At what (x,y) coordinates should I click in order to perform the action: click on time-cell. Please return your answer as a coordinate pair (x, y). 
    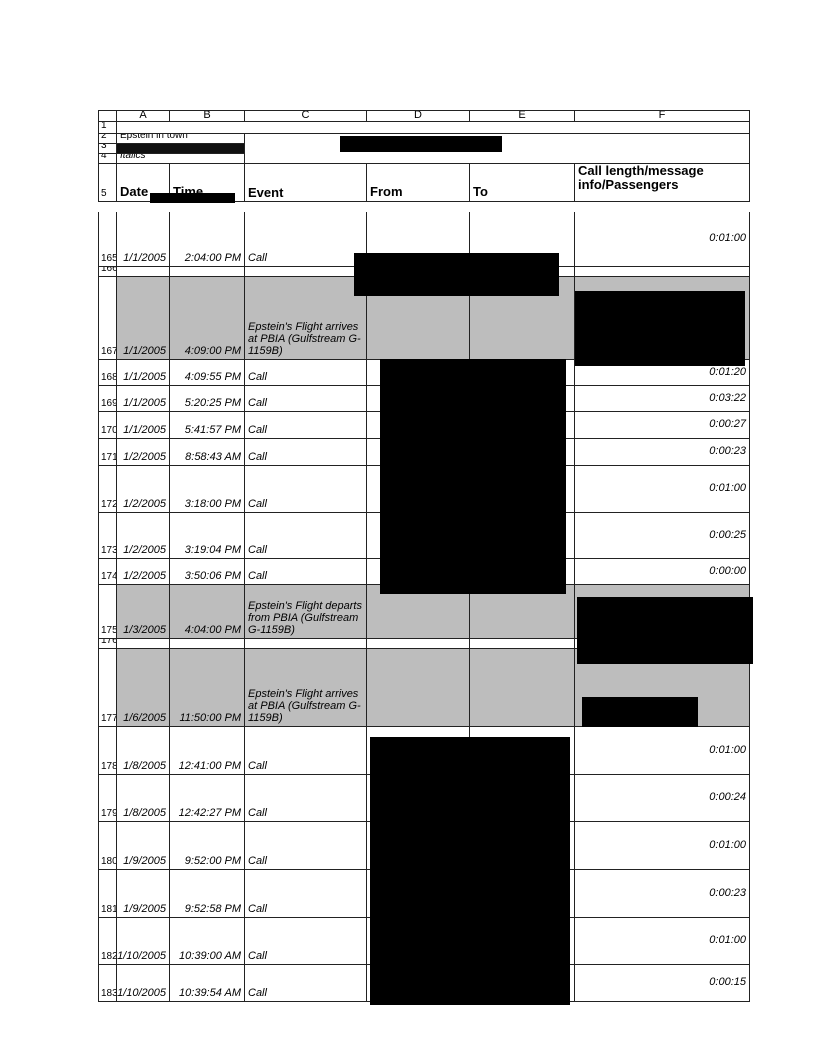
    Looking at the image, I should click on (207, 643).